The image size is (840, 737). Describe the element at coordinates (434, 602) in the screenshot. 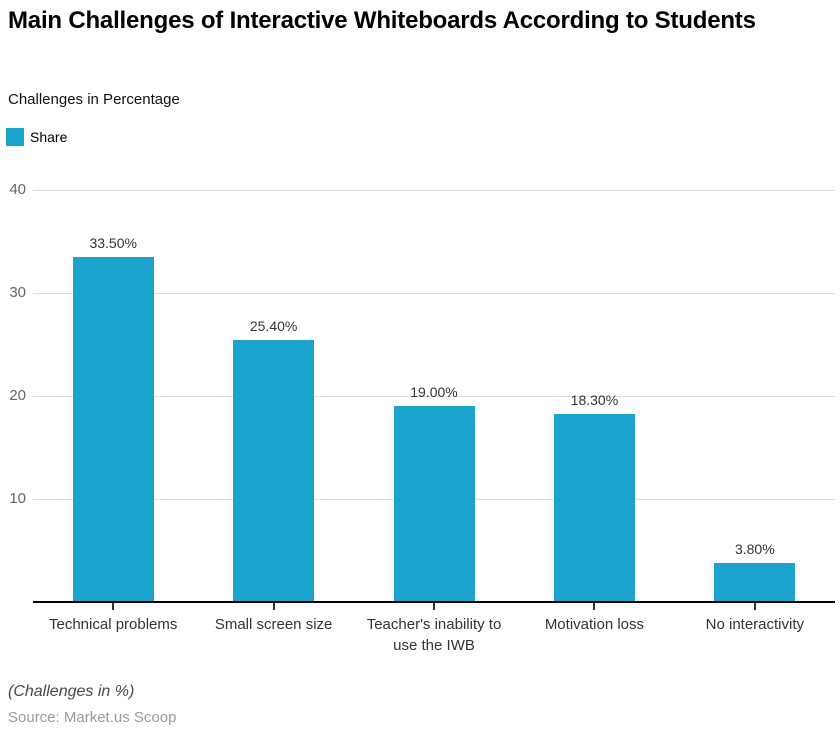

I see `x-axis-line` at that location.